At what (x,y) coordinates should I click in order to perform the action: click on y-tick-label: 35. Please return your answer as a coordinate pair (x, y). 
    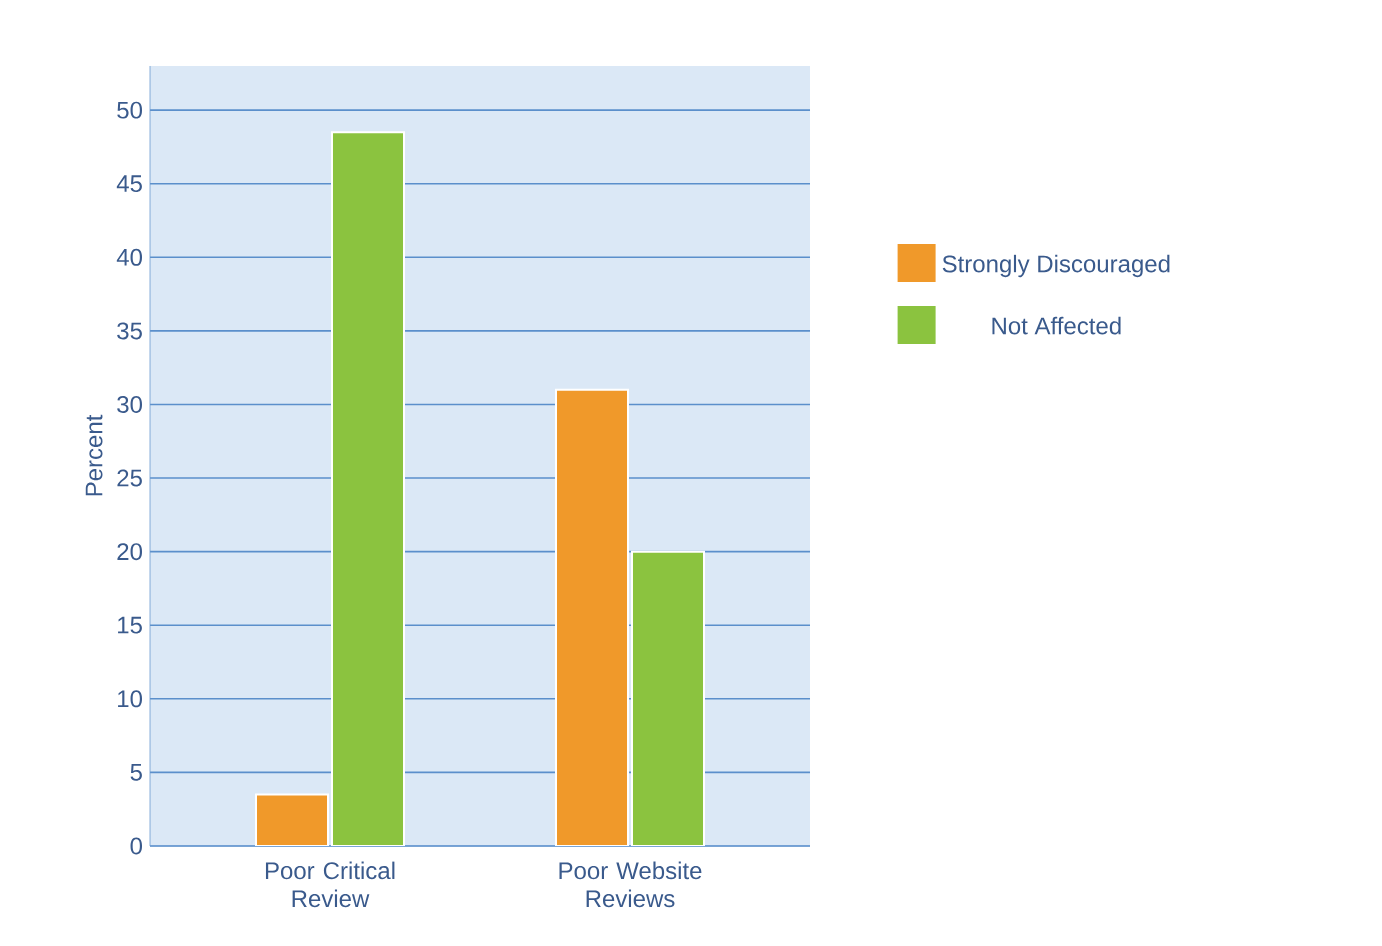
    Looking at the image, I should click on (129, 331).